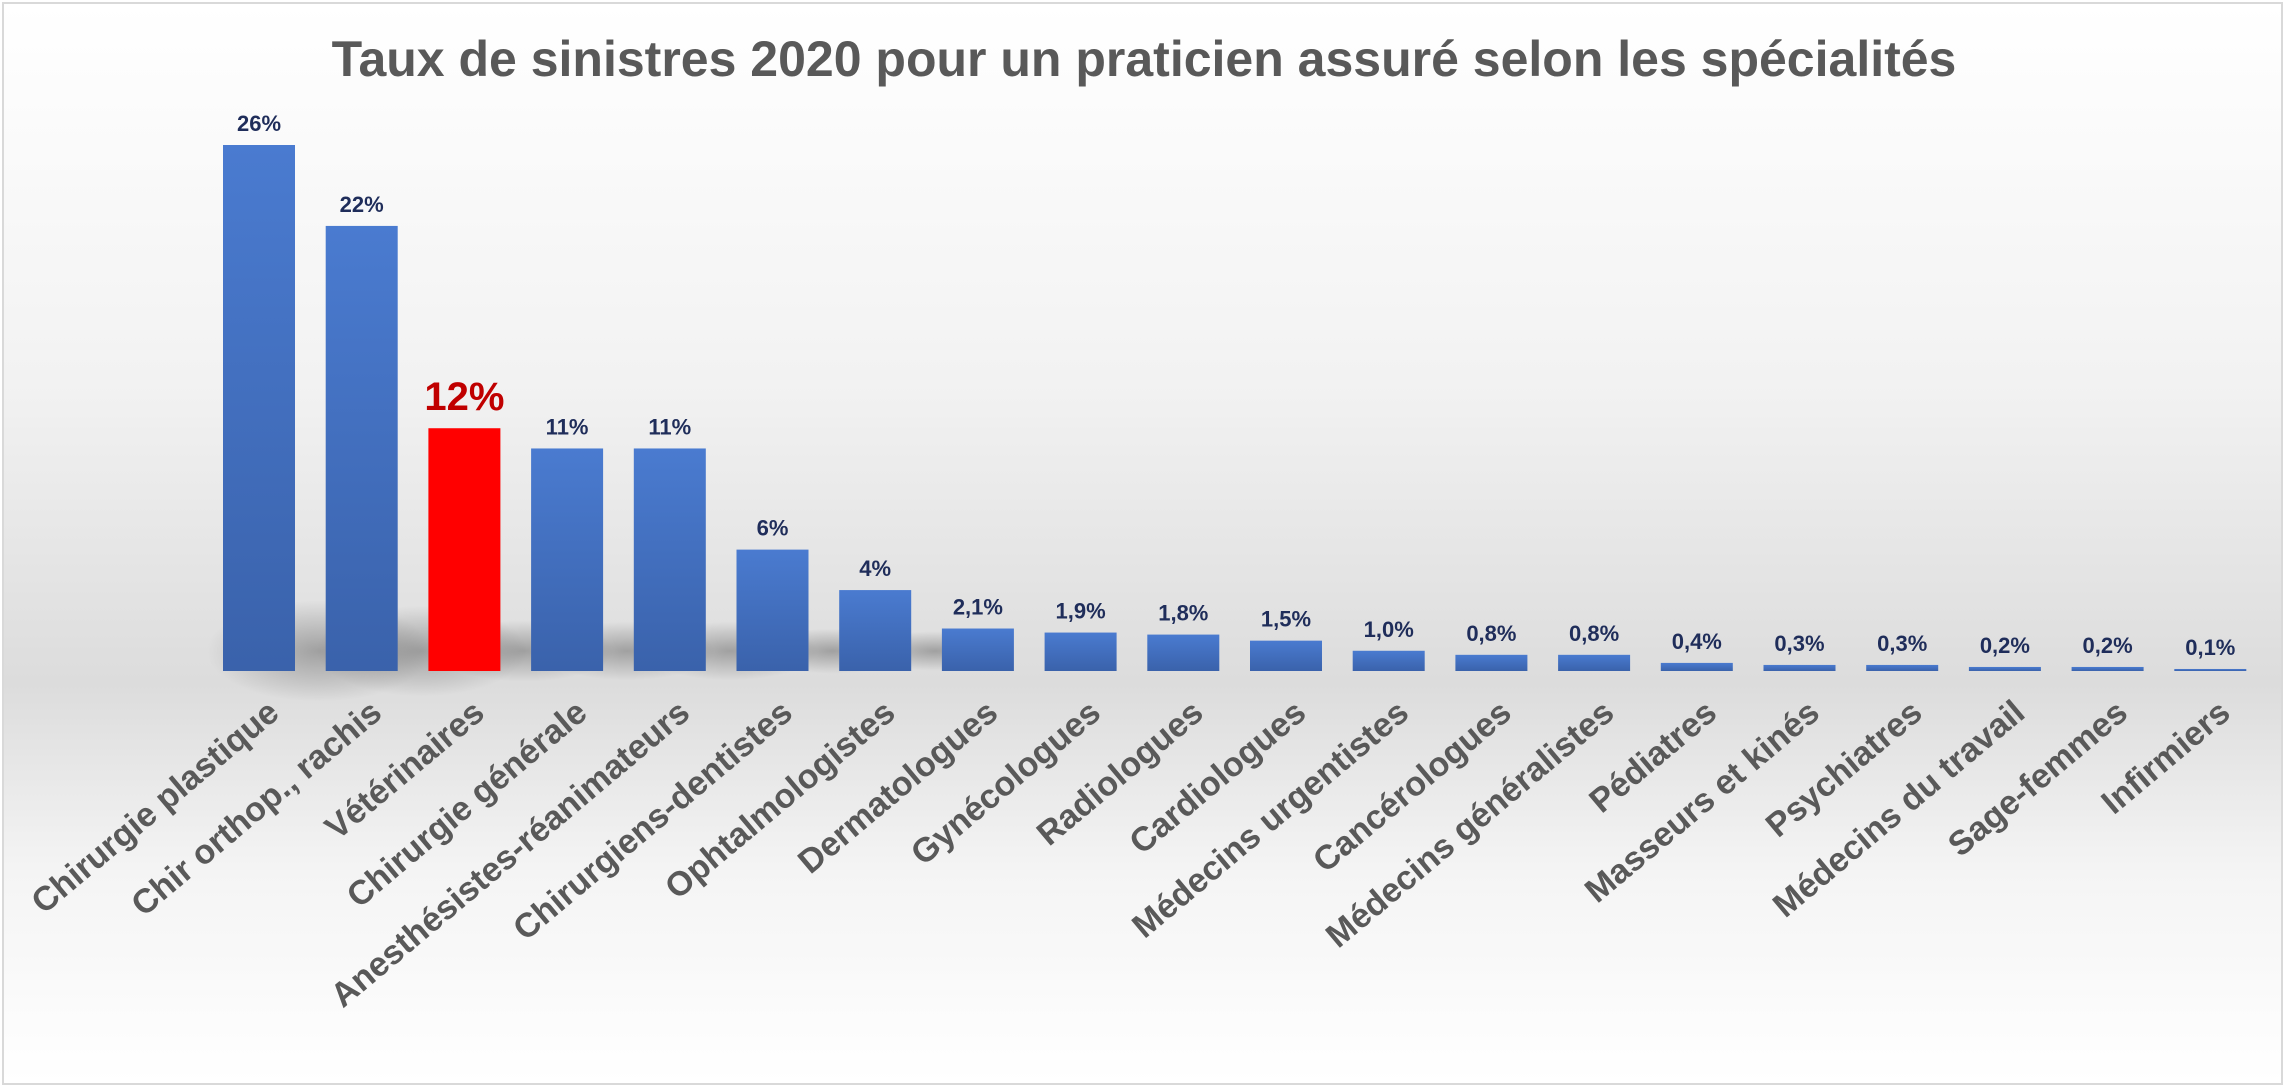 This screenshot has width=2287, height=1089. What do you see at coordinates (1286, 619) in the screenshot?
I see `value-label: 1,5%` at bounding box center [1286, 619].